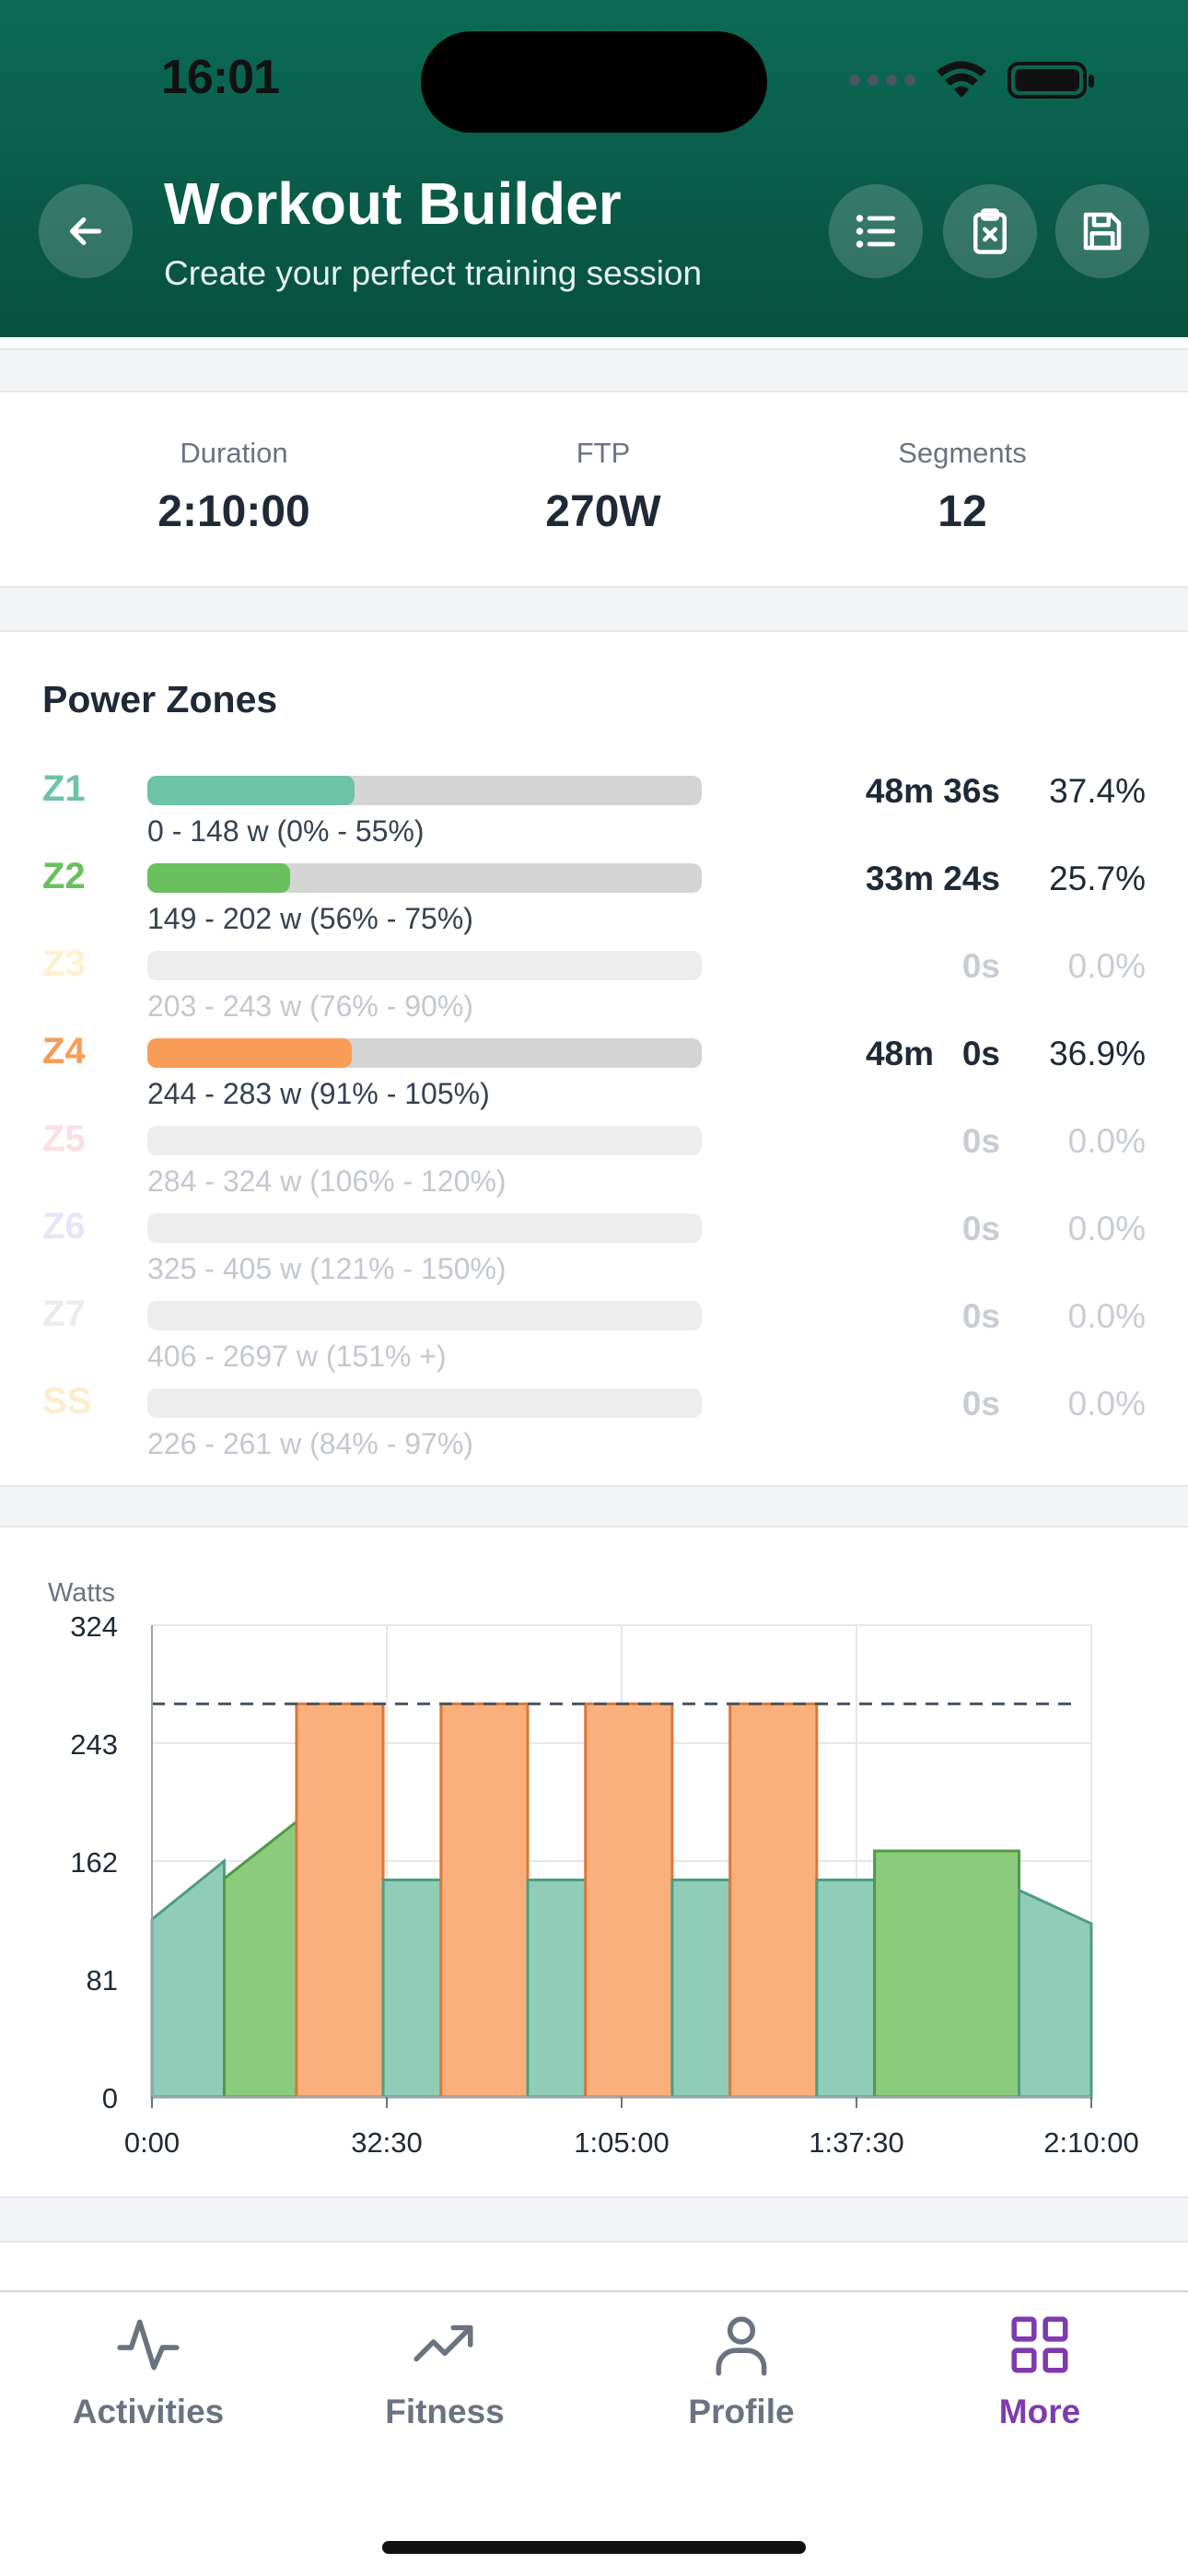 This screenshot has height=2576, width=1188. I want to click on zone-code: Z1, so click(64, 788).